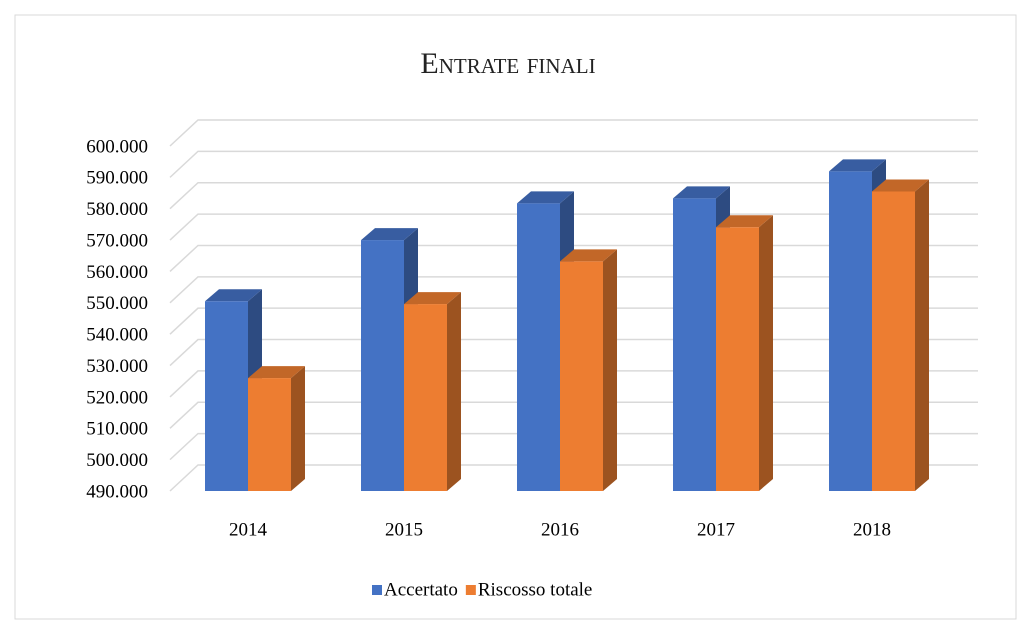 The height and width of the screenshot is (620, 1017). I want to click on x-tick-label: 2015, so click(404, 529).